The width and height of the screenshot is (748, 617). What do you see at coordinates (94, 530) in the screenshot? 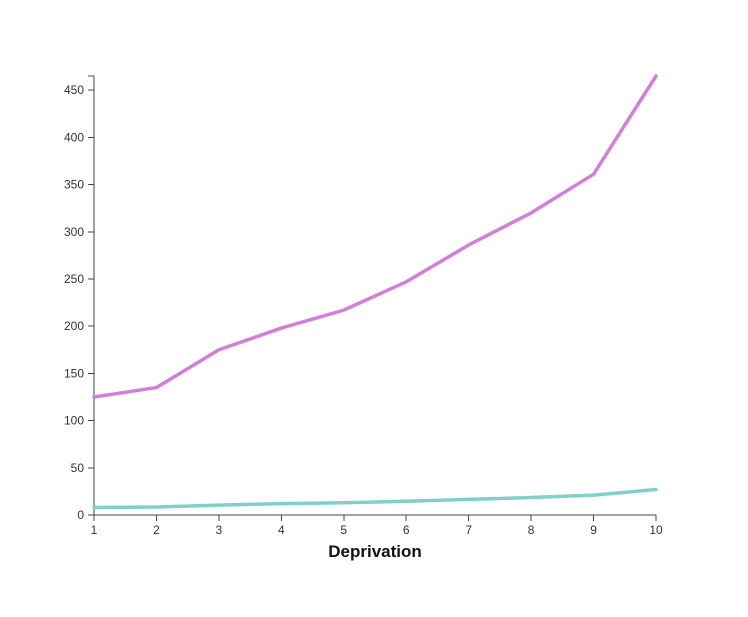
I see `x-tick-label: 1` at bounding box center [94, 530].